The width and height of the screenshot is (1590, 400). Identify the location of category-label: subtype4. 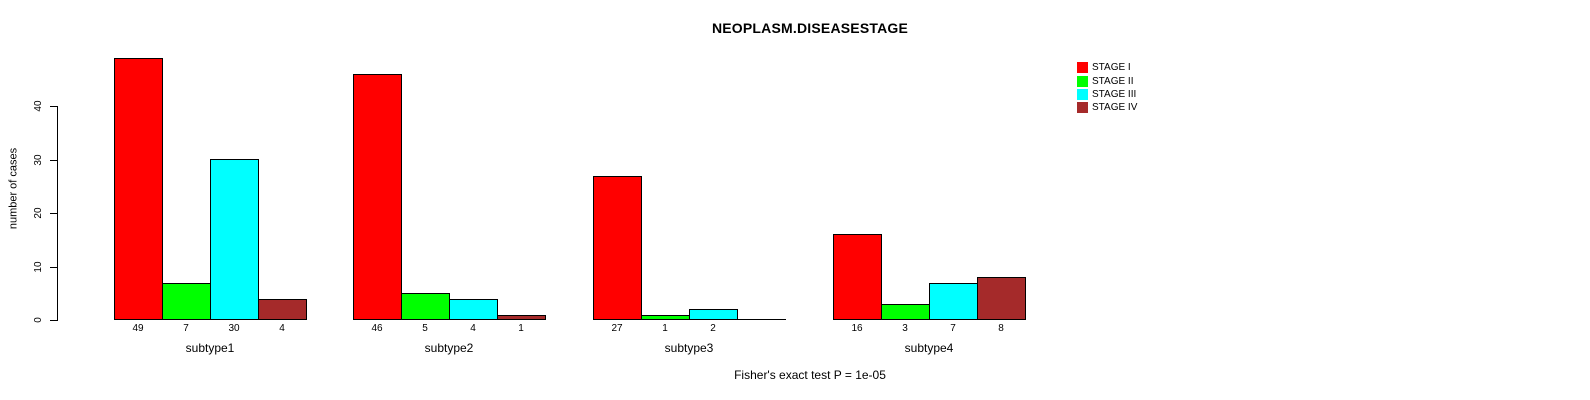
(929, 348).